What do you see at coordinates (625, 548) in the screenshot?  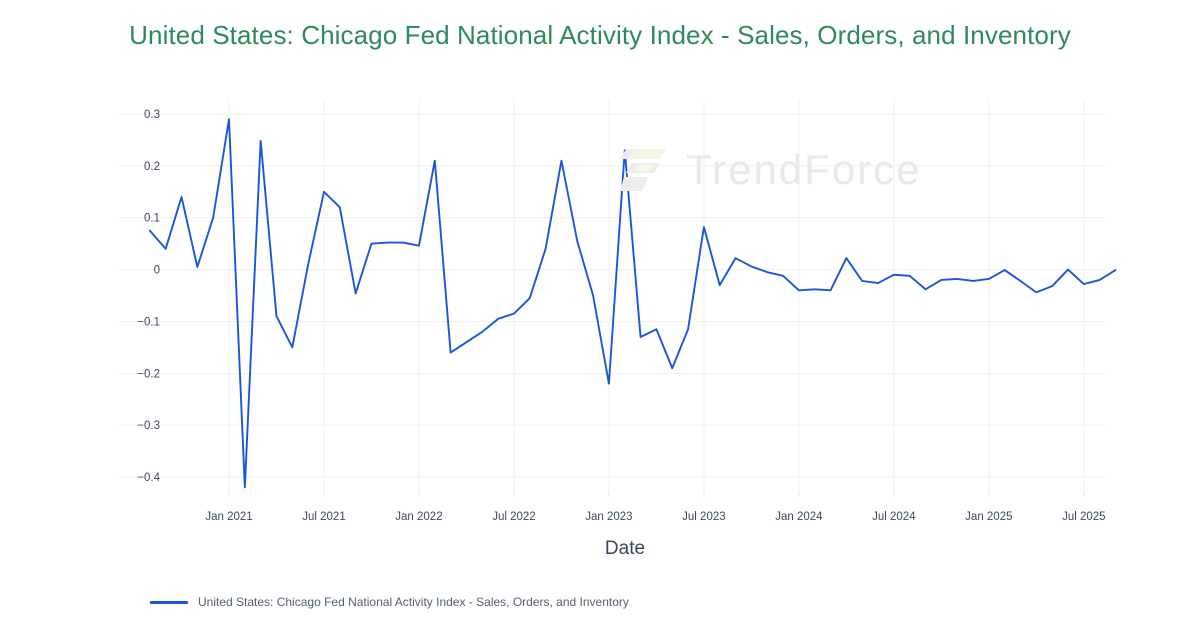 I see `x-axis-title: Date` at bounding box center [625, 548].